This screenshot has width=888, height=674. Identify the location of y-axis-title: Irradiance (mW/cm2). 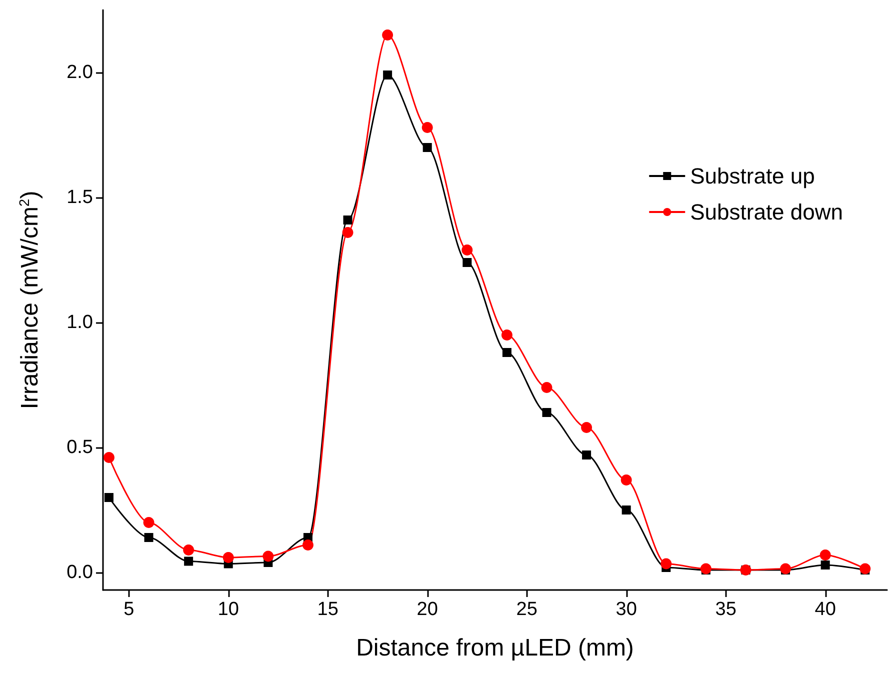
(30, 300).